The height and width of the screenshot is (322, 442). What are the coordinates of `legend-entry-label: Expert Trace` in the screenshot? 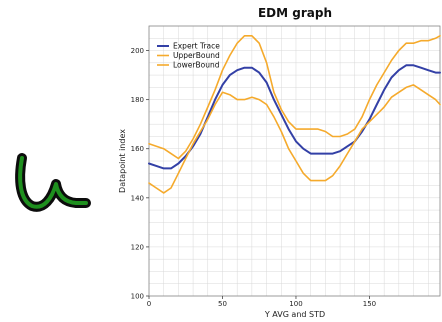 It's located at (196, 46).